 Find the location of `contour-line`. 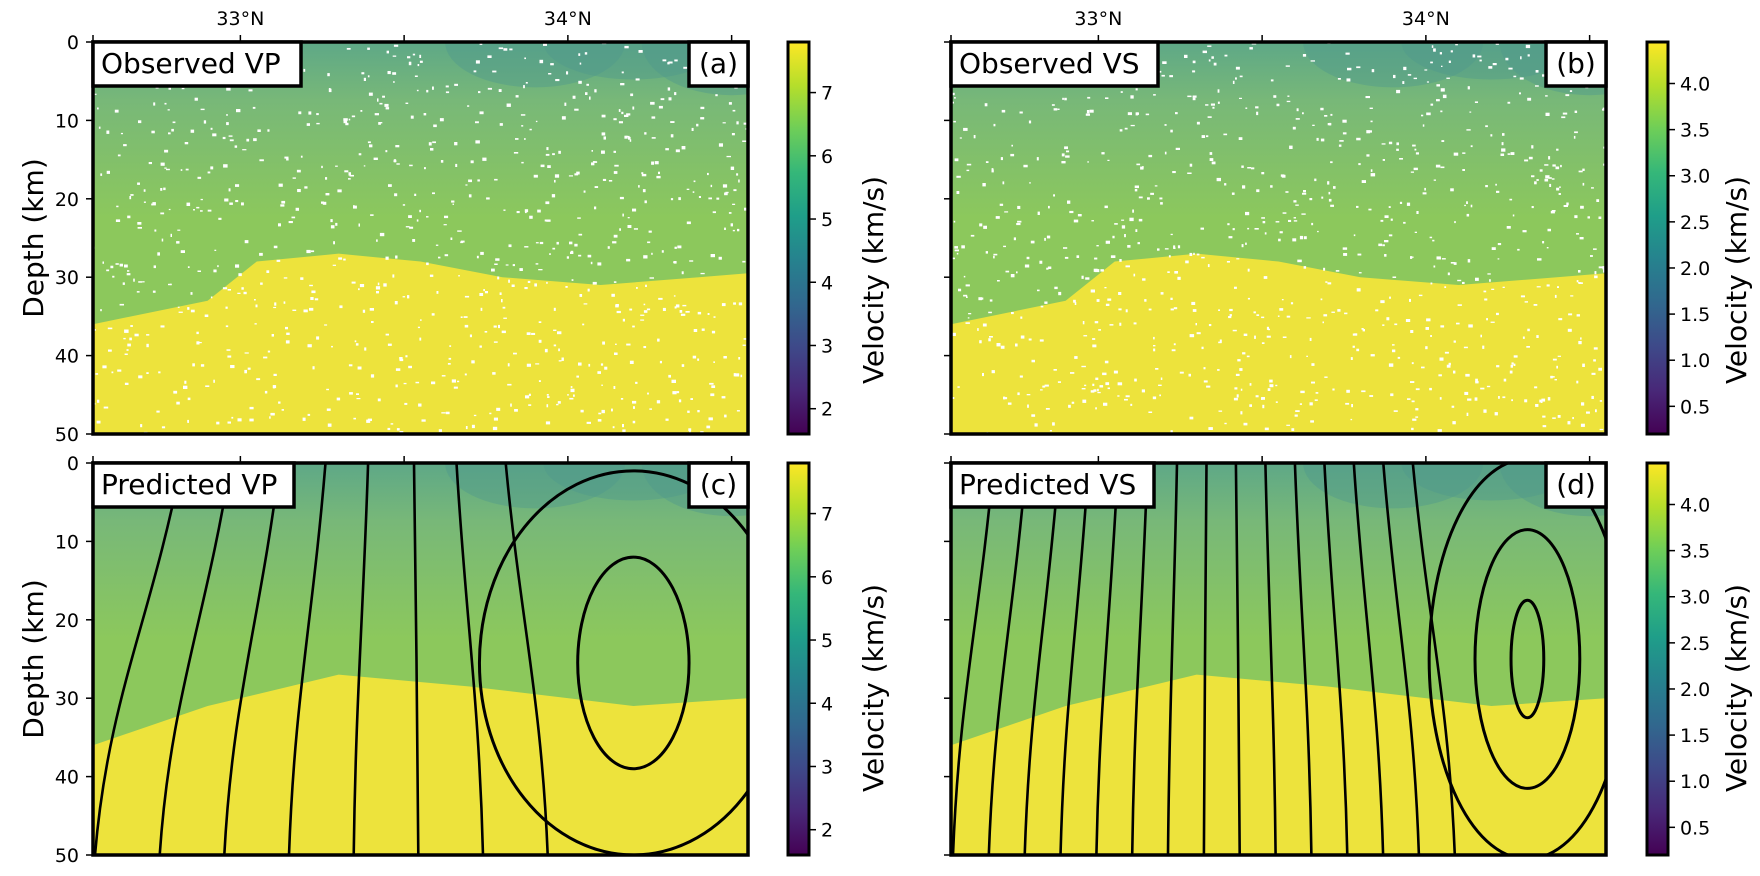

contour-line is located at coordinates (195, 659).